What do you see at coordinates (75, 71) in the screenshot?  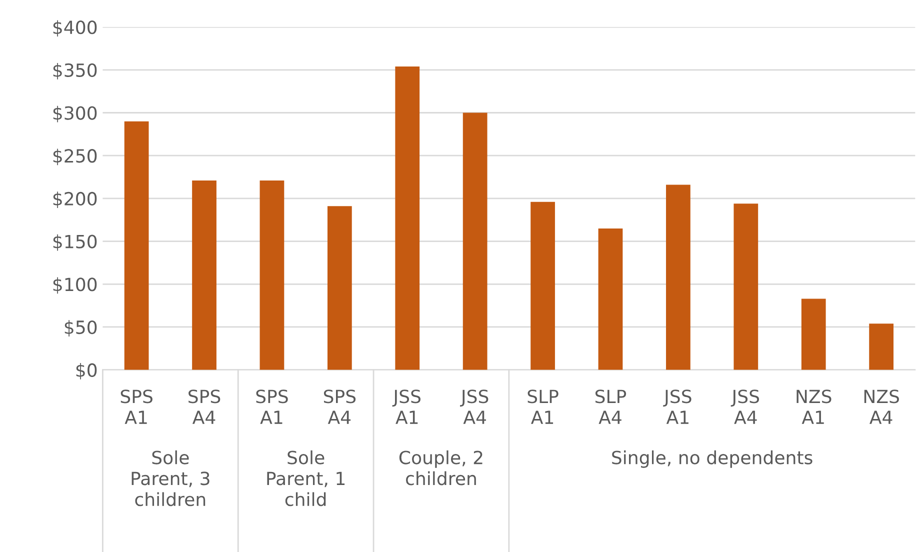 I see `y-tick-label: $350` at bounding box center [75, 71].